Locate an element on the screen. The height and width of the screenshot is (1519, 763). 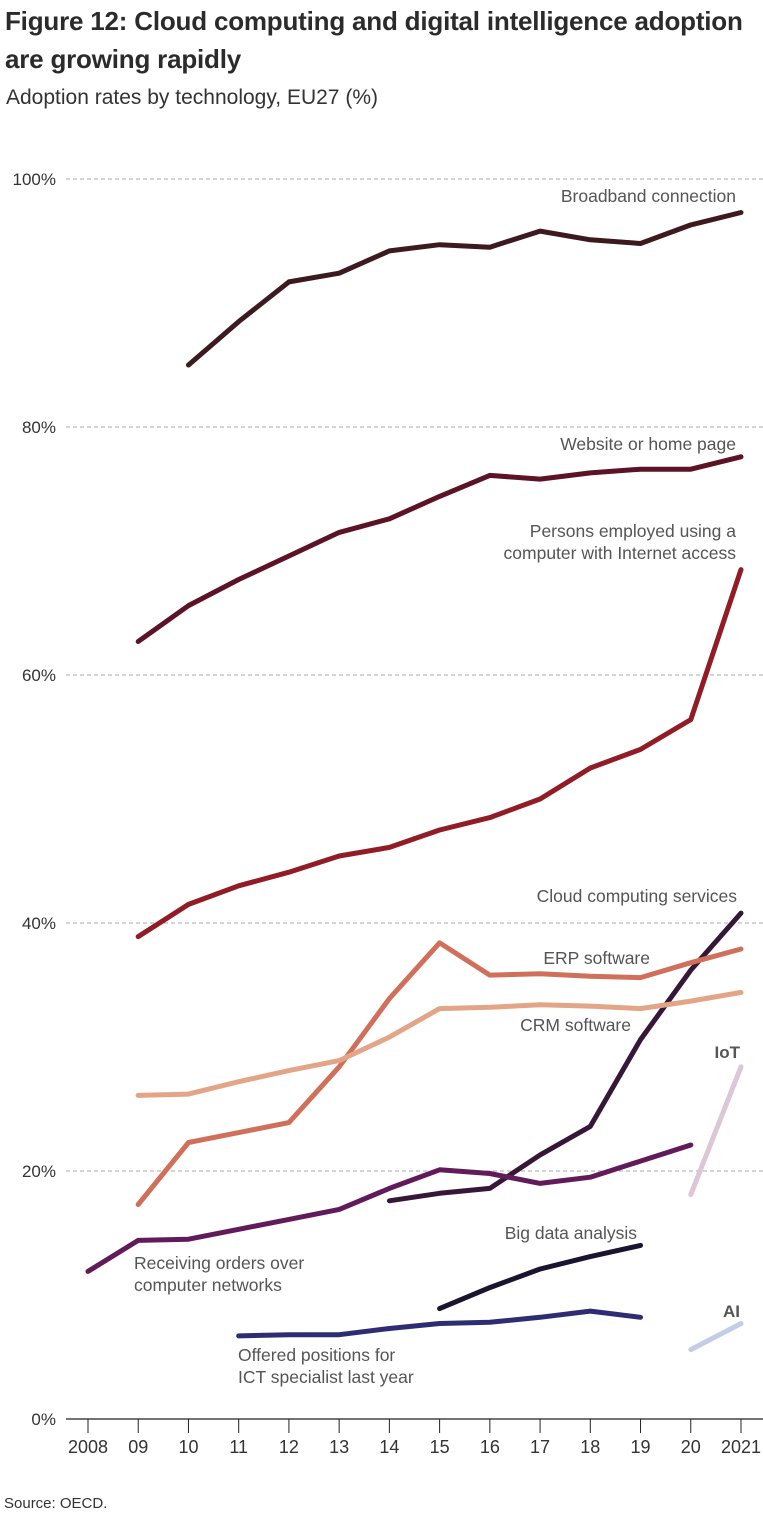
x-tick-label: 15 is located at coordinates (440, 1447).